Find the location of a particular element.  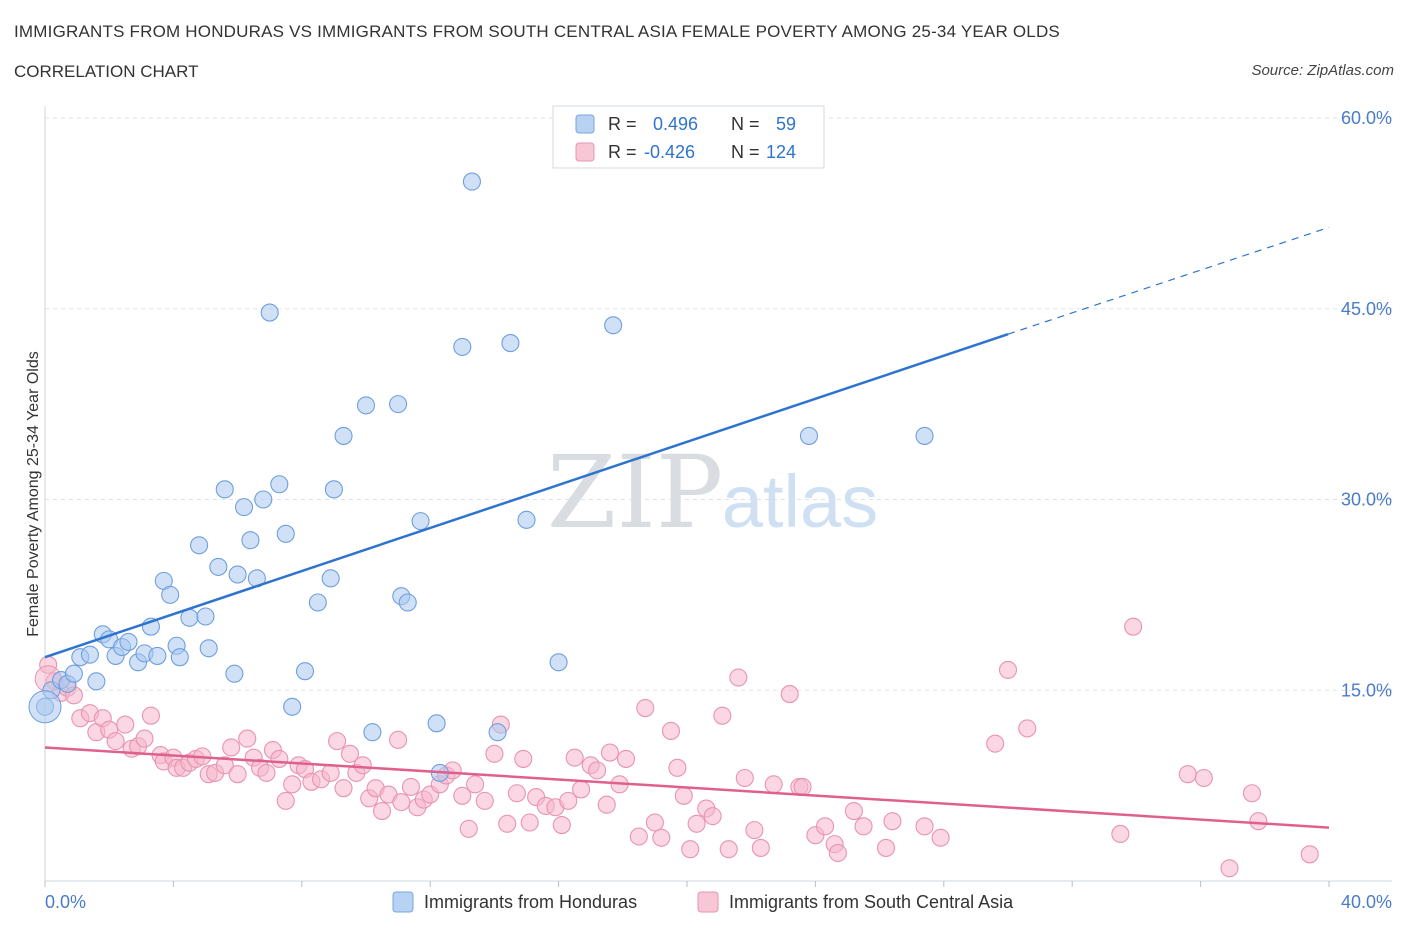

watermark: ZIP atlas is located at coordinates (712, 492).